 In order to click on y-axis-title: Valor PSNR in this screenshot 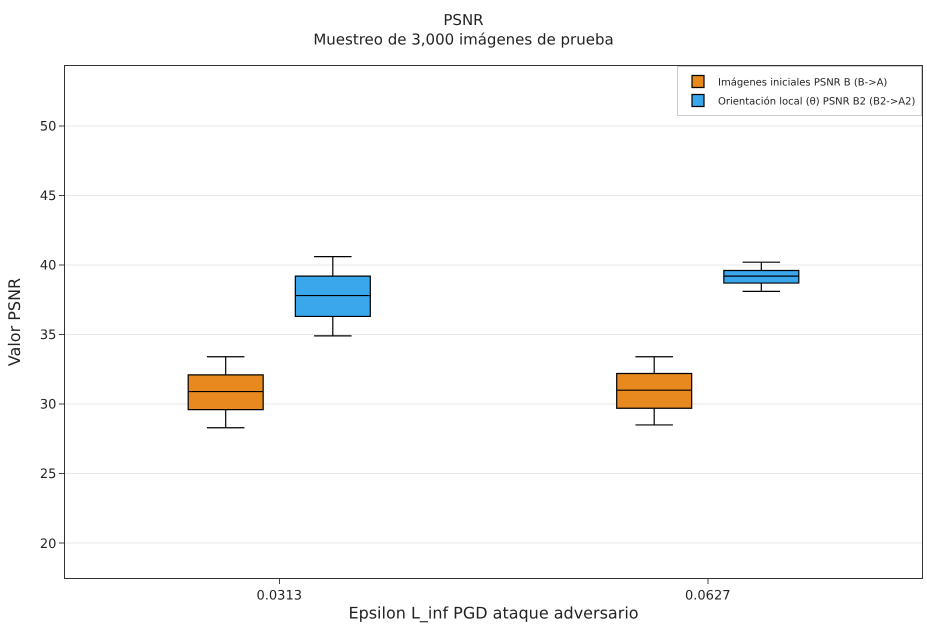, I will do `click(14, 322)`.